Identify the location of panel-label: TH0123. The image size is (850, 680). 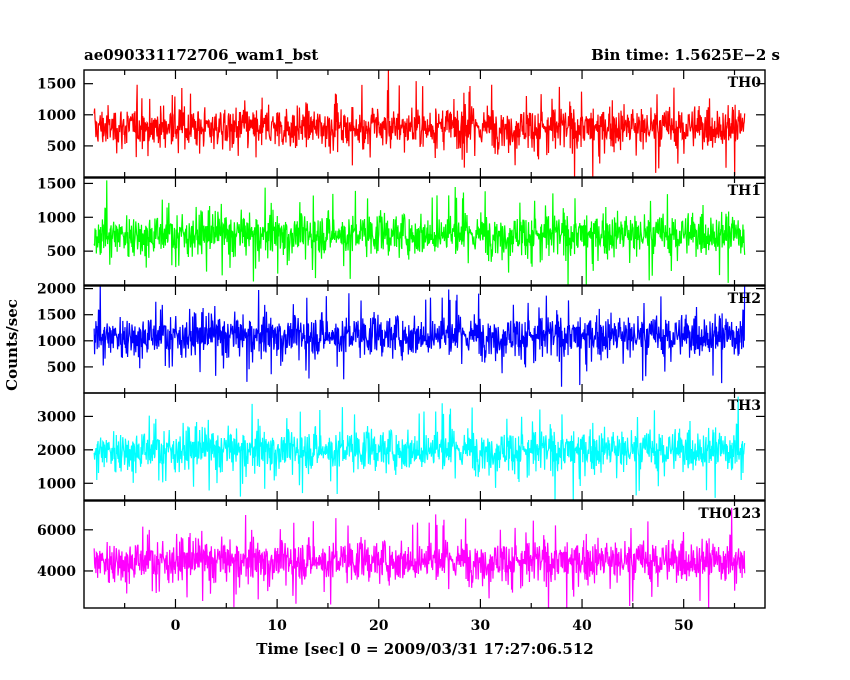
(729, 514).